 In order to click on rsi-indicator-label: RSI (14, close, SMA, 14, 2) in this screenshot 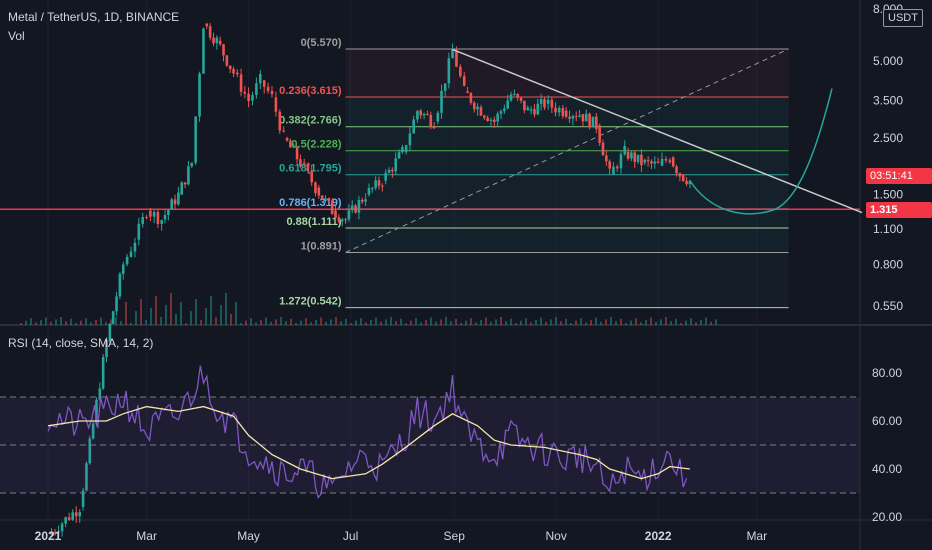, I will do `click(81, 343)`.